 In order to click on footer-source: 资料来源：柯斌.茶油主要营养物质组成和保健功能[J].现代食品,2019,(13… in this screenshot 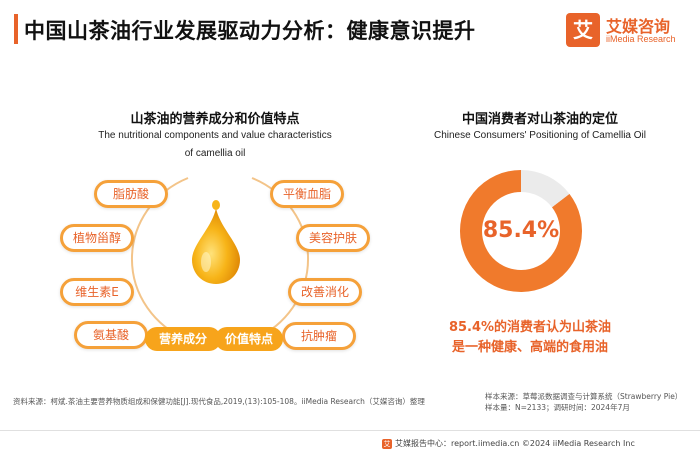, I will do `click(219, 401)`.